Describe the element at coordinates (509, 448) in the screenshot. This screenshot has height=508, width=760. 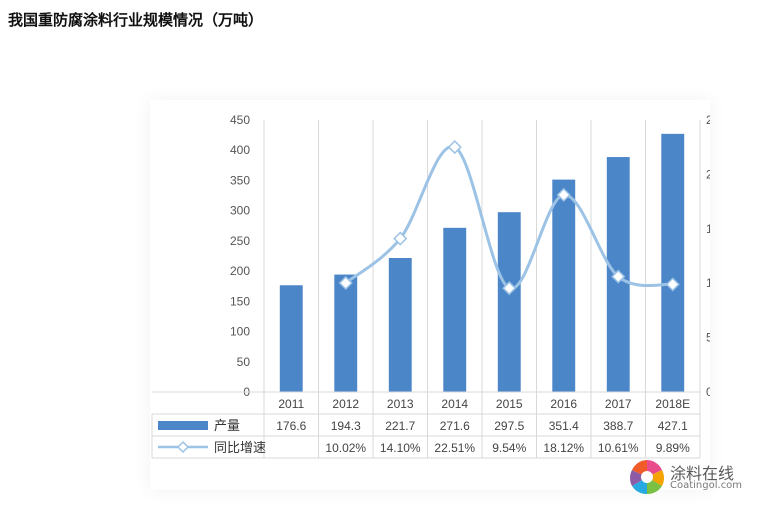
I see `table-value-line: 9.54%` at that location.